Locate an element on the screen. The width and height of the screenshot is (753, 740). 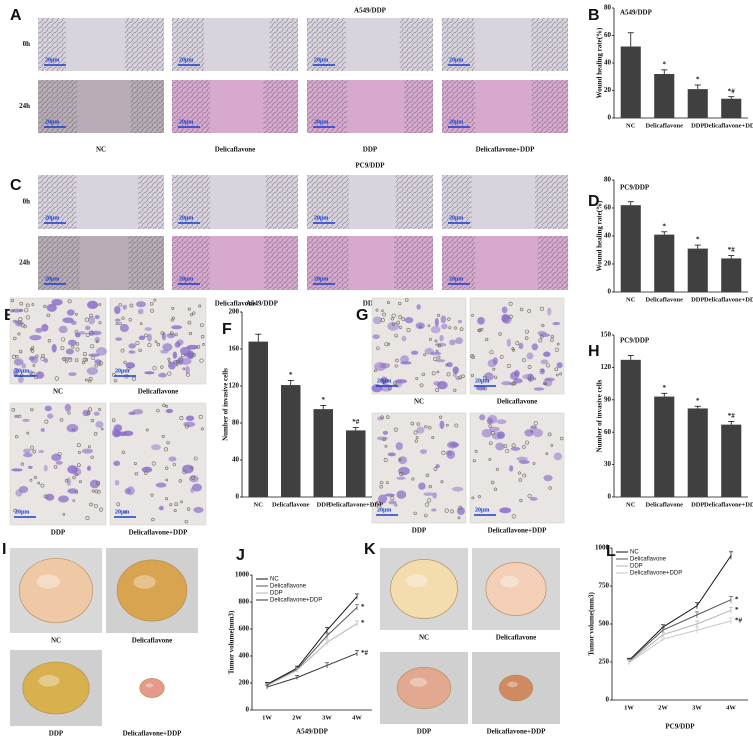
tumor-highlight is located at coordinates (417, 581).